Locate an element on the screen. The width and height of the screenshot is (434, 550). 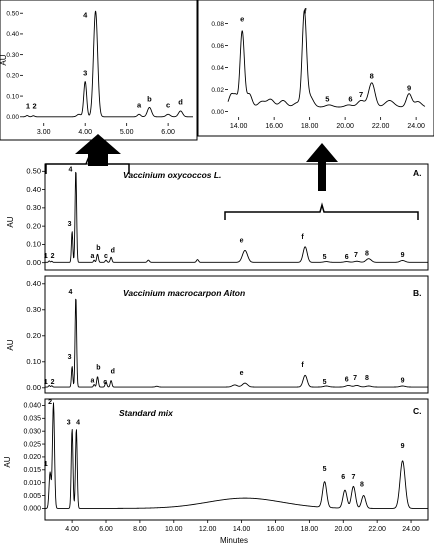
x-tick-label: 4.00 is located at coordinates (85, 132).